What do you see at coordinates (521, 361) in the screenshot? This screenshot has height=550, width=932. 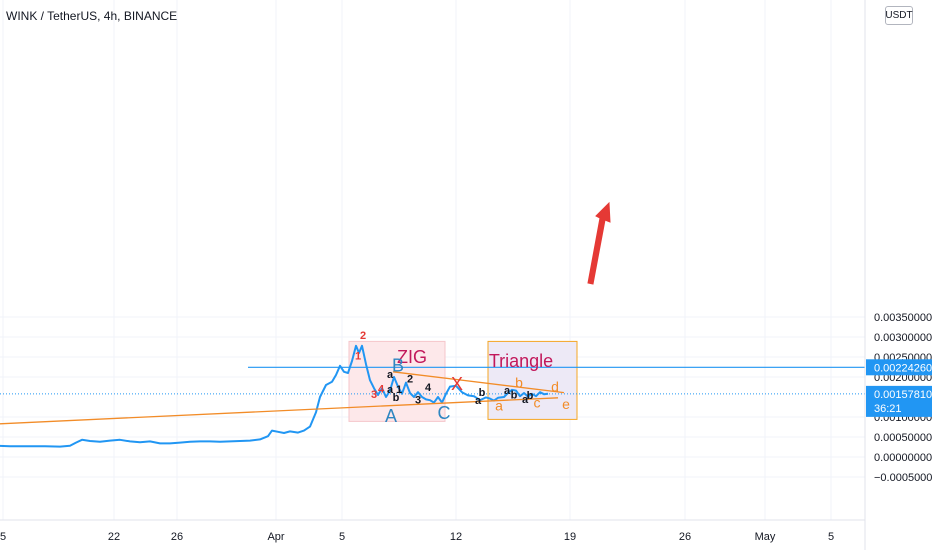 I see `triangle-label: Triangle` at bounding box center [521, 361].